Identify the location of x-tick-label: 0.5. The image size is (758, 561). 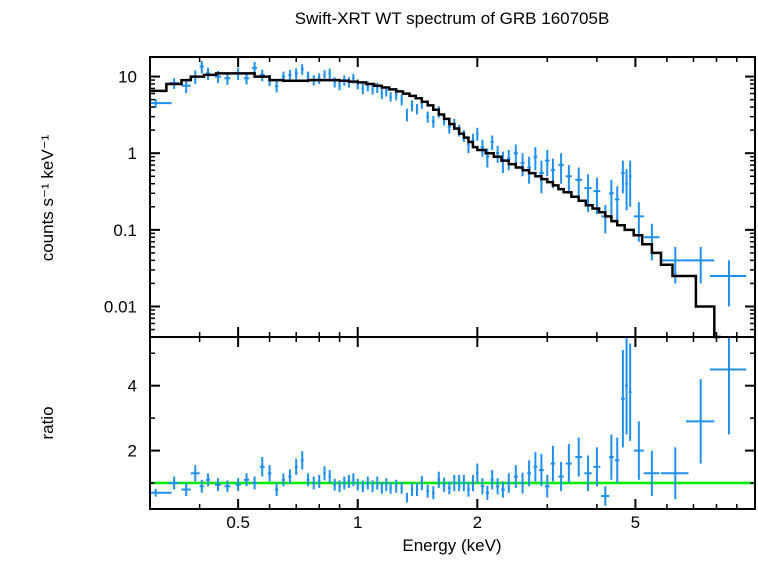
(238, 522).